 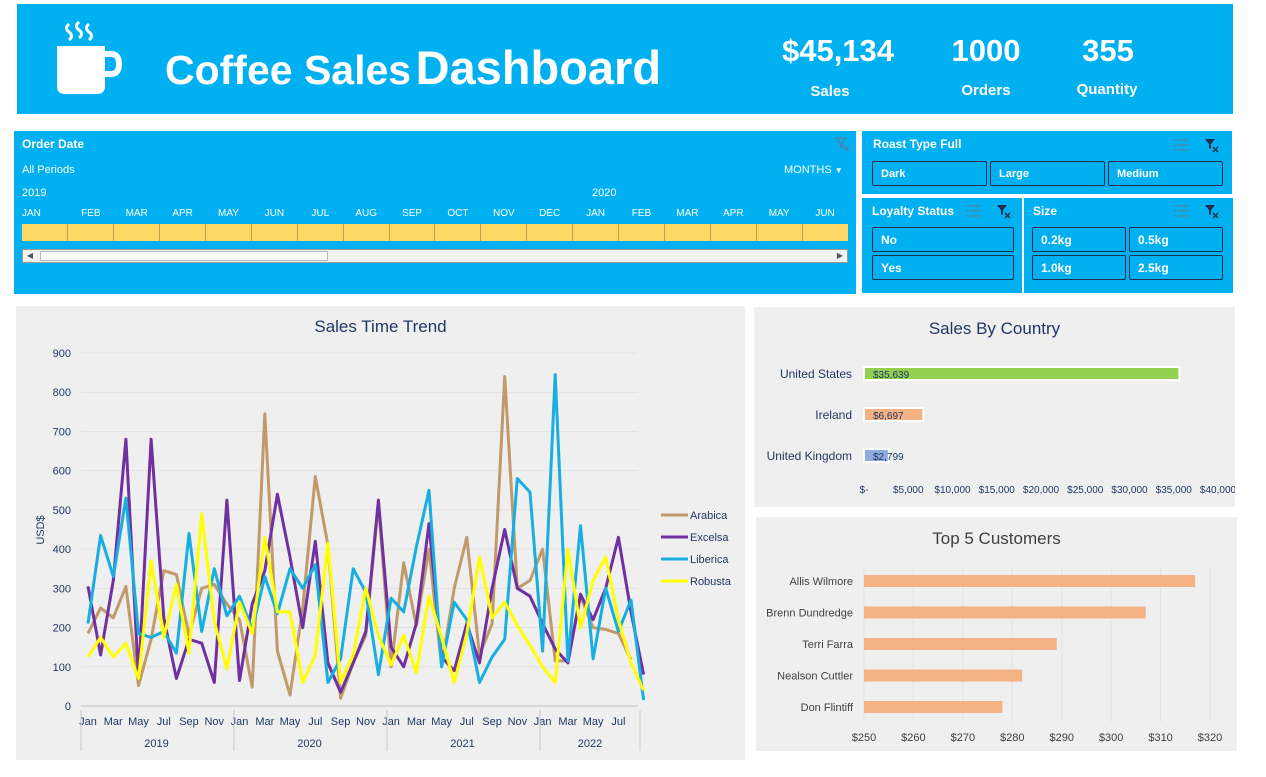 I want to click on roast-medium-button: Medium, so click(x=1165, y=173).